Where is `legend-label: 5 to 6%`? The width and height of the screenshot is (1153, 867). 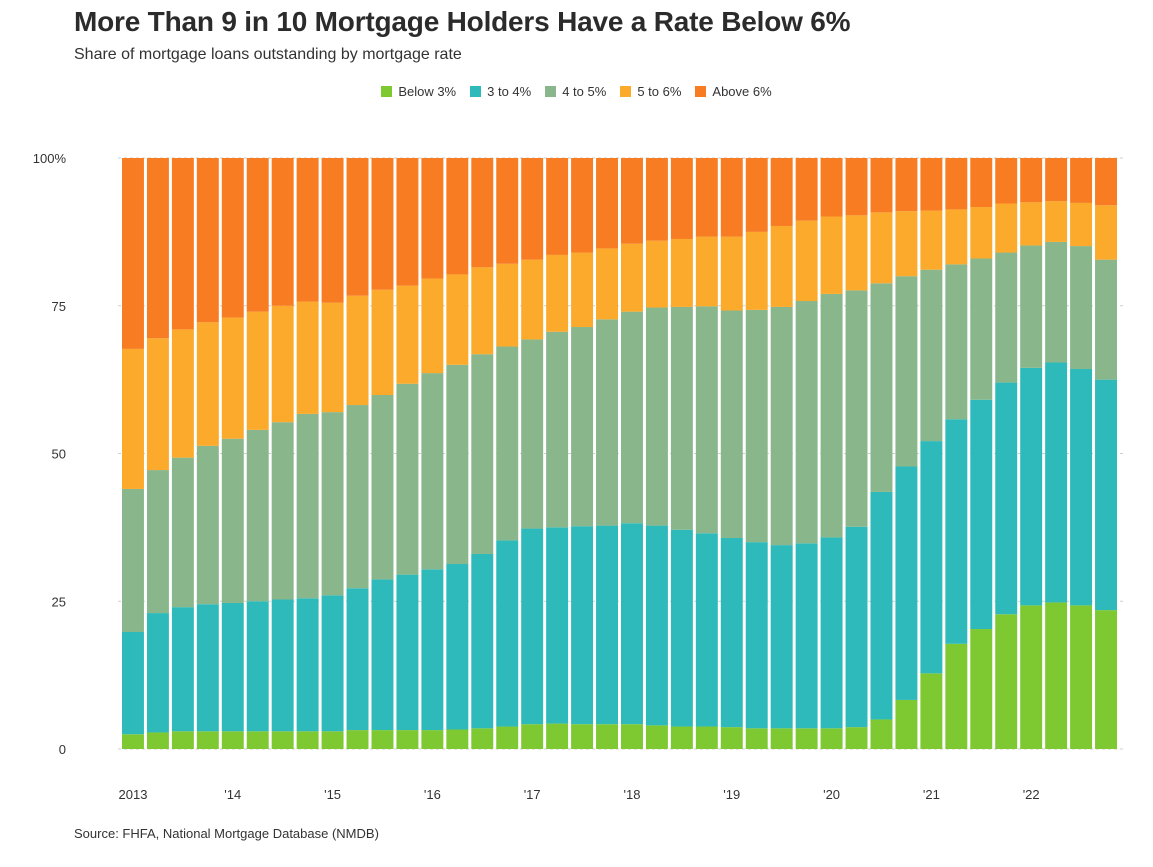
legend-label: 5 to 6% is located at coordinates (659, 91).